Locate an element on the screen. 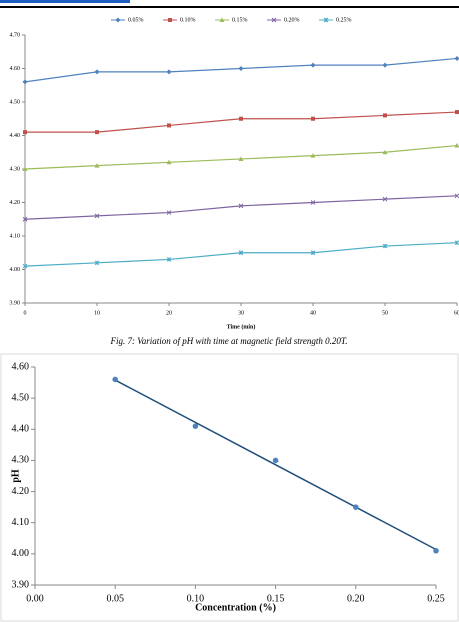 The image size is (459, 622). x-tick-label: 0.00 is located at coordinates (35, 598).